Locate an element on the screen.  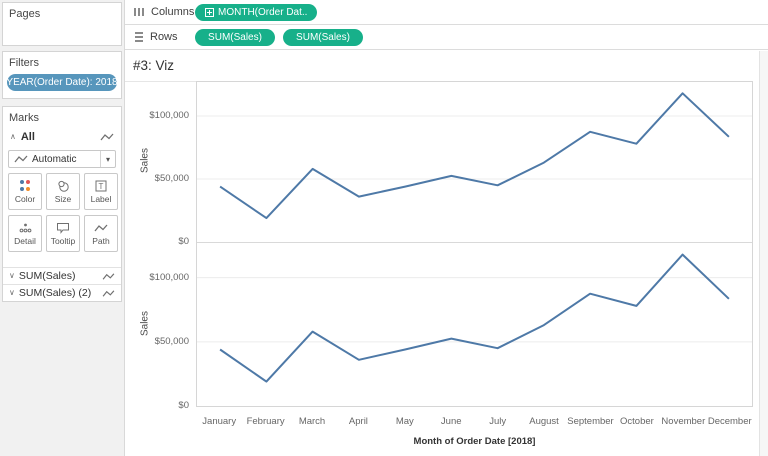
filters-card: Filters YEAR(Order Date): 2018 is located at coordinates (62, 75).